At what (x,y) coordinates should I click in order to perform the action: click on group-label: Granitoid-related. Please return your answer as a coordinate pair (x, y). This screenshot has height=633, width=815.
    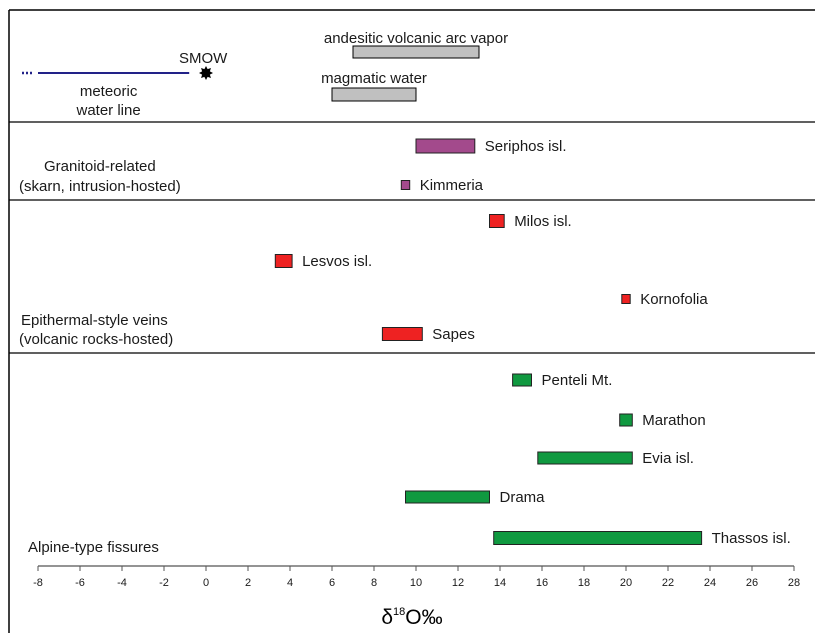
    Looking at the image, I should click on (100, 166).